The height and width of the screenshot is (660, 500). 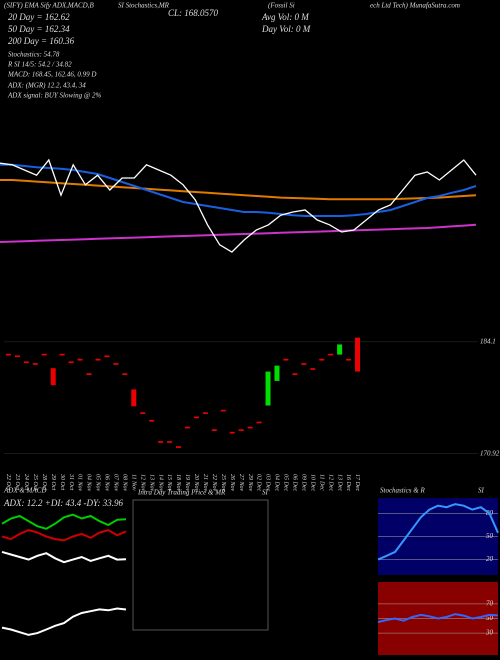 What do you see at coordinates (178, 483) in the screenshot?
I see `x-tick-label: 18 Nov` at bounding box center [178, 483].